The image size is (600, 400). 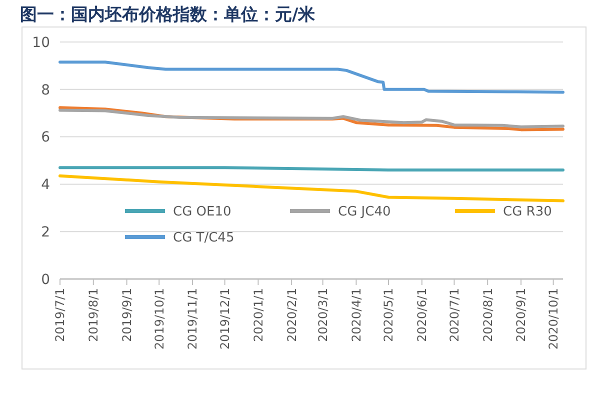 What do you see at coordinates (203, 238) in the screenshot?
I see `legend-label: CG T/C45` at bounding box center [203, 238].